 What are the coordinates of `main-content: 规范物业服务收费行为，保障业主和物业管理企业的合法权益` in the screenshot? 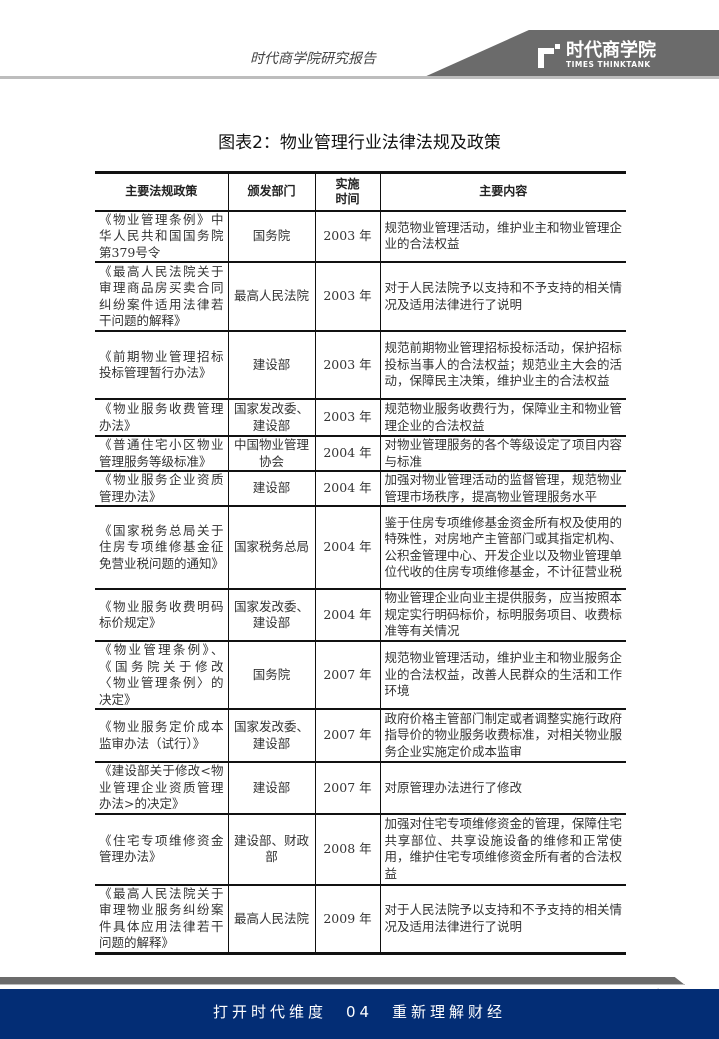 It's located at (502, 418).